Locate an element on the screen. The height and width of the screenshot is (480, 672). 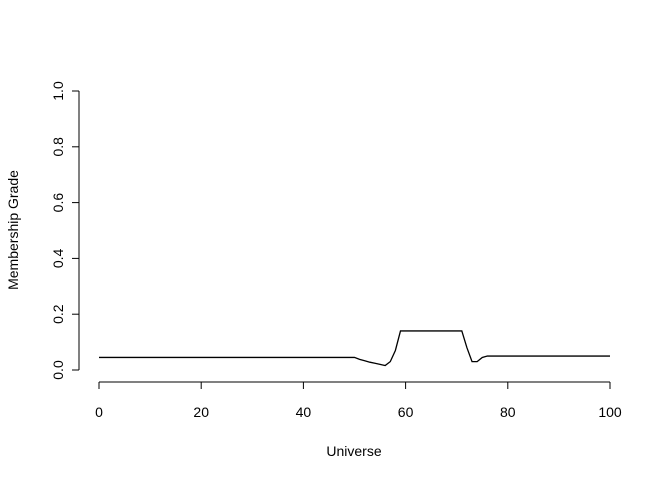
x-tick-label: 60 is located at coordinates (406, 412).